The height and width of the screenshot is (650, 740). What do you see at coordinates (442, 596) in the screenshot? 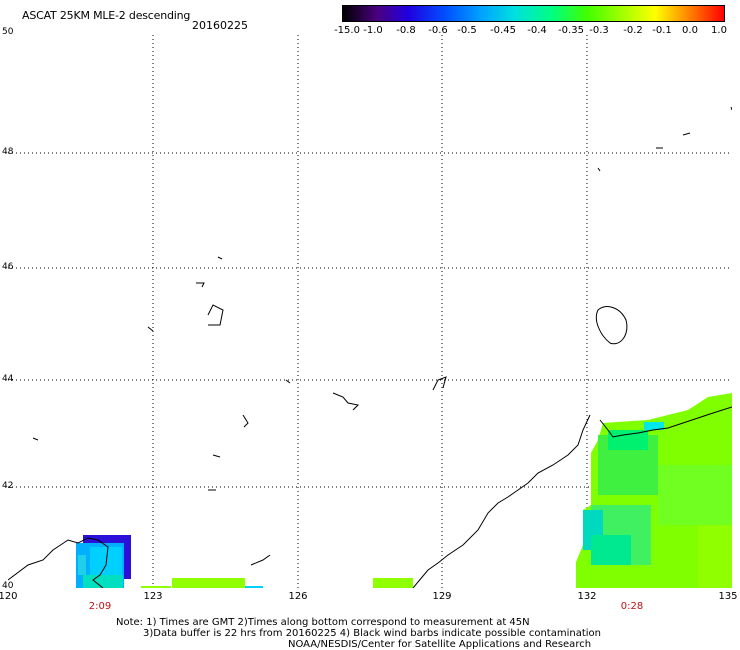
I see `lon-label: 129` at bounding box center [442, 596].